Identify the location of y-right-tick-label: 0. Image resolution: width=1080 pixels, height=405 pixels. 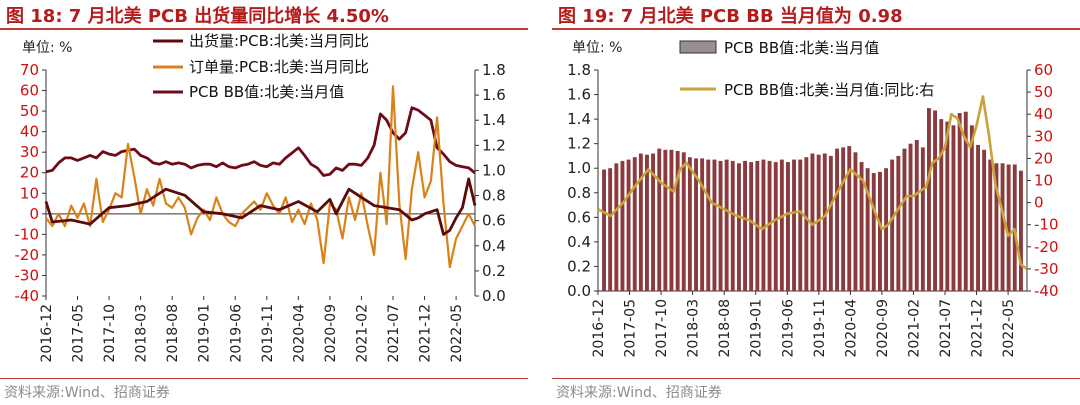
(1039, 203).